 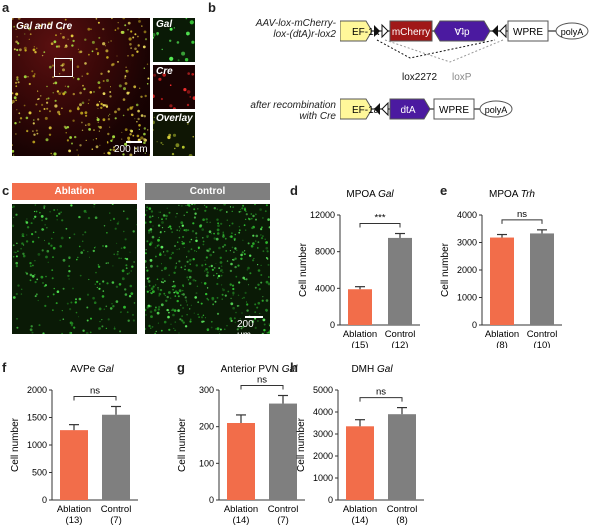 What do you see at coordinates (419, 77) in the screenshot?
I see `lox2272-label: lox2272` at bounding box center [419, 77].